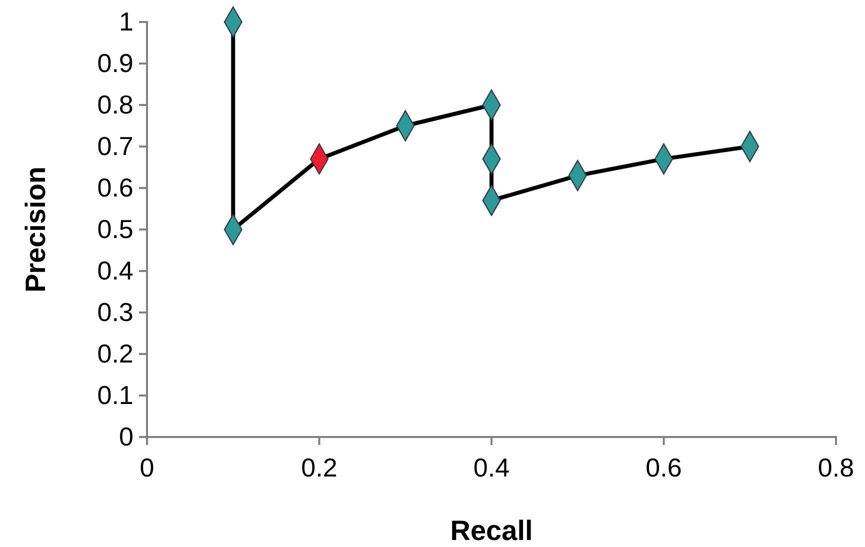  Describe the element at coordinates (491, 530) in the screenshot. I see `x-axis-title: Recall` at that location.